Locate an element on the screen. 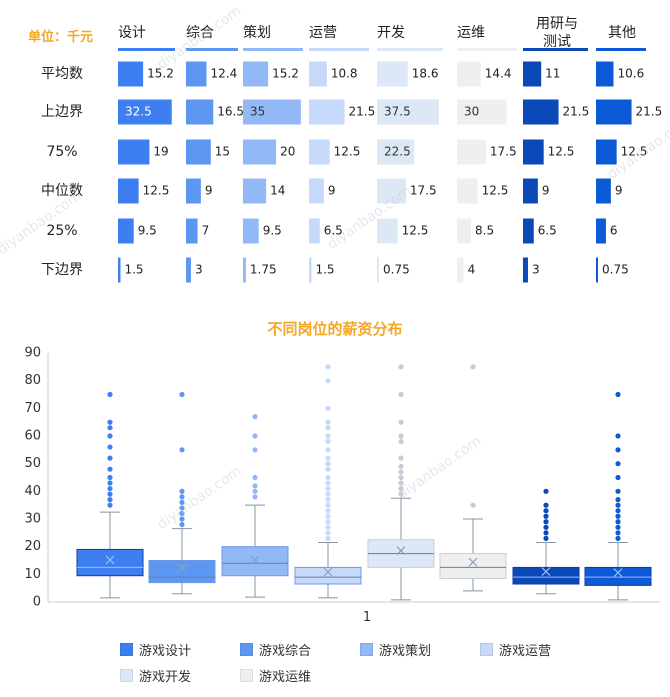 The image size is (670, 697). stat-value: 0.75 is located at coordinates (396, 270).